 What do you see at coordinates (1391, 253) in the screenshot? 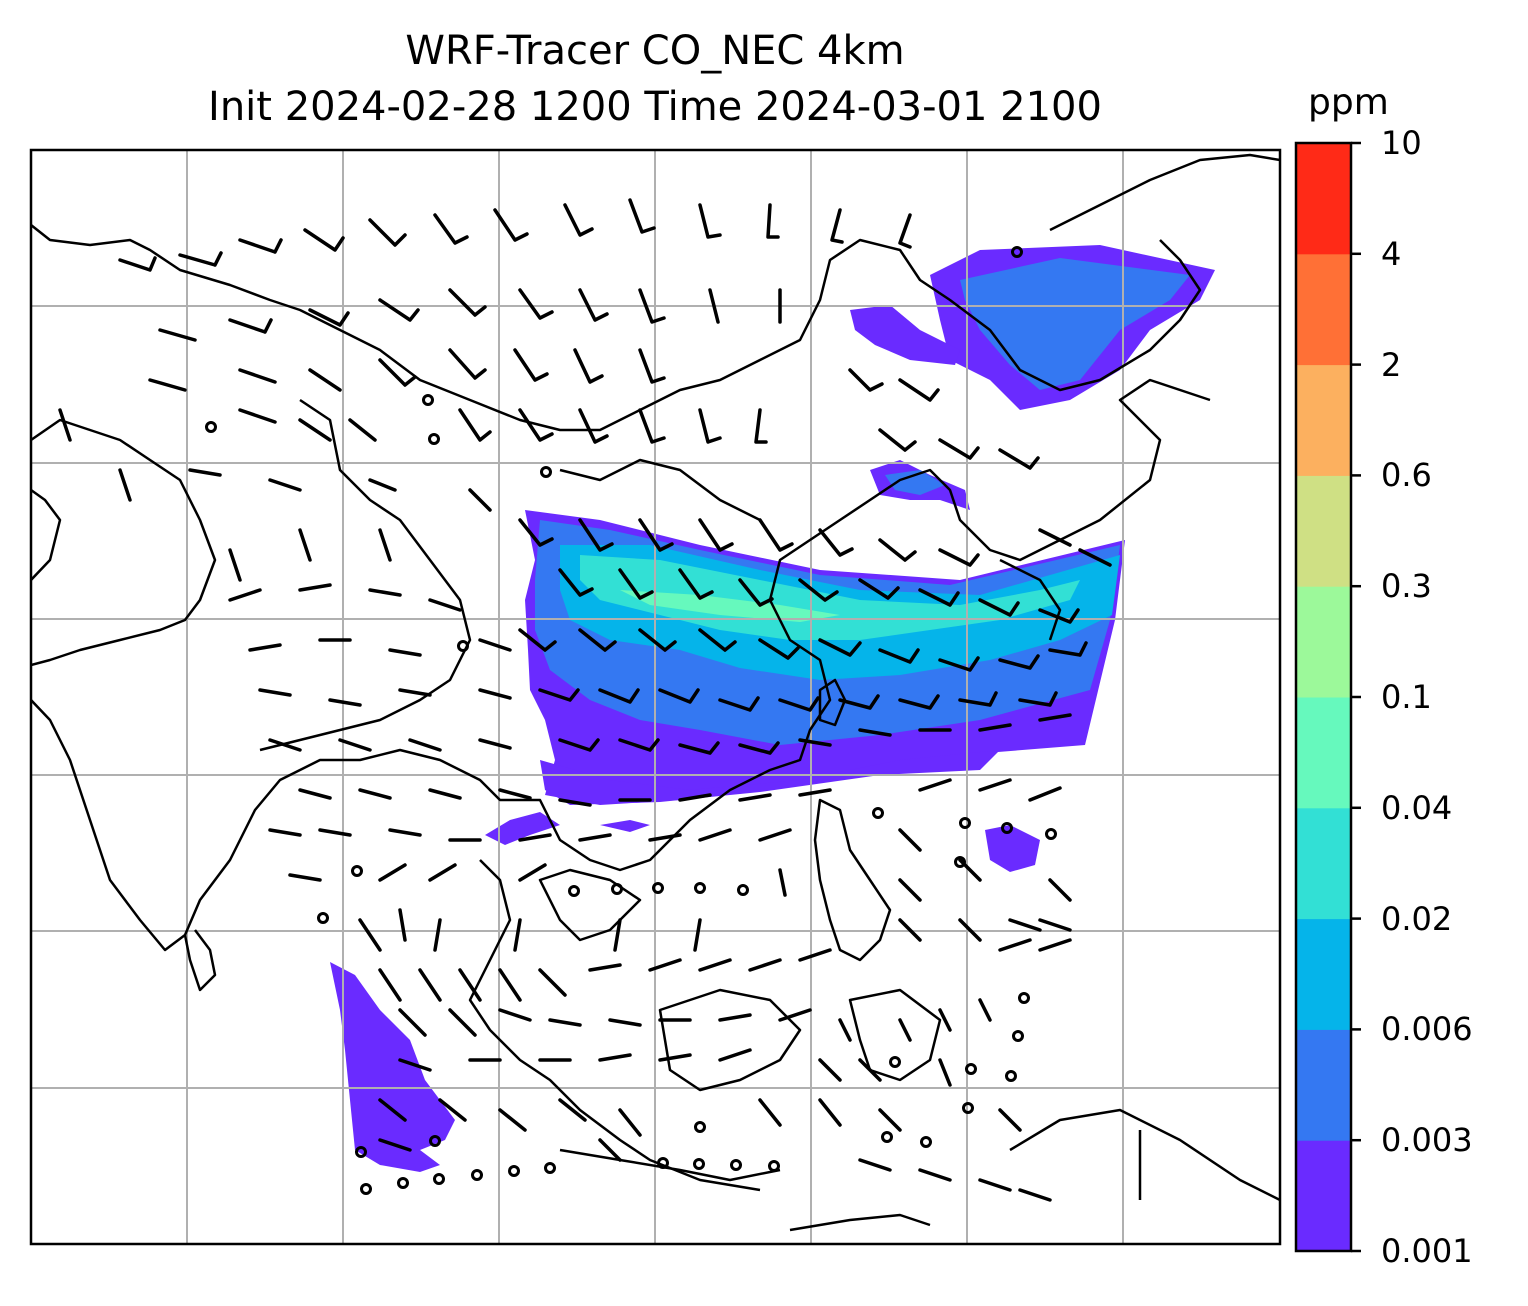
I see `colorbar-tick-label: 4` at bounding box center [1391, 253].